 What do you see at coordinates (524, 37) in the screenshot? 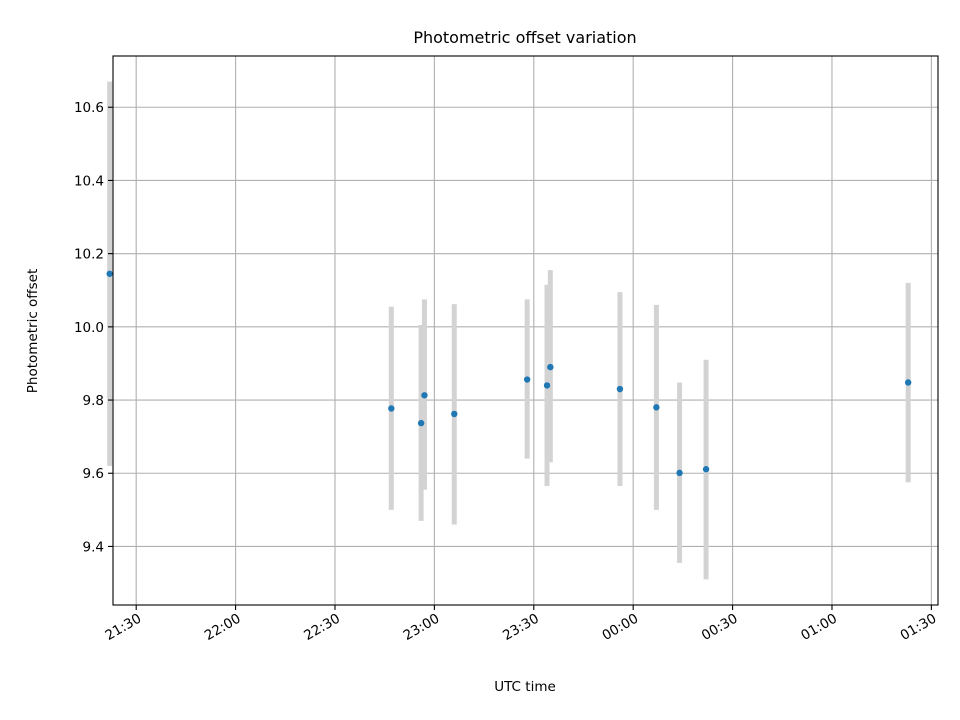
I see `chart-title: Photometric offset variation` at bounding box center [524, 37].